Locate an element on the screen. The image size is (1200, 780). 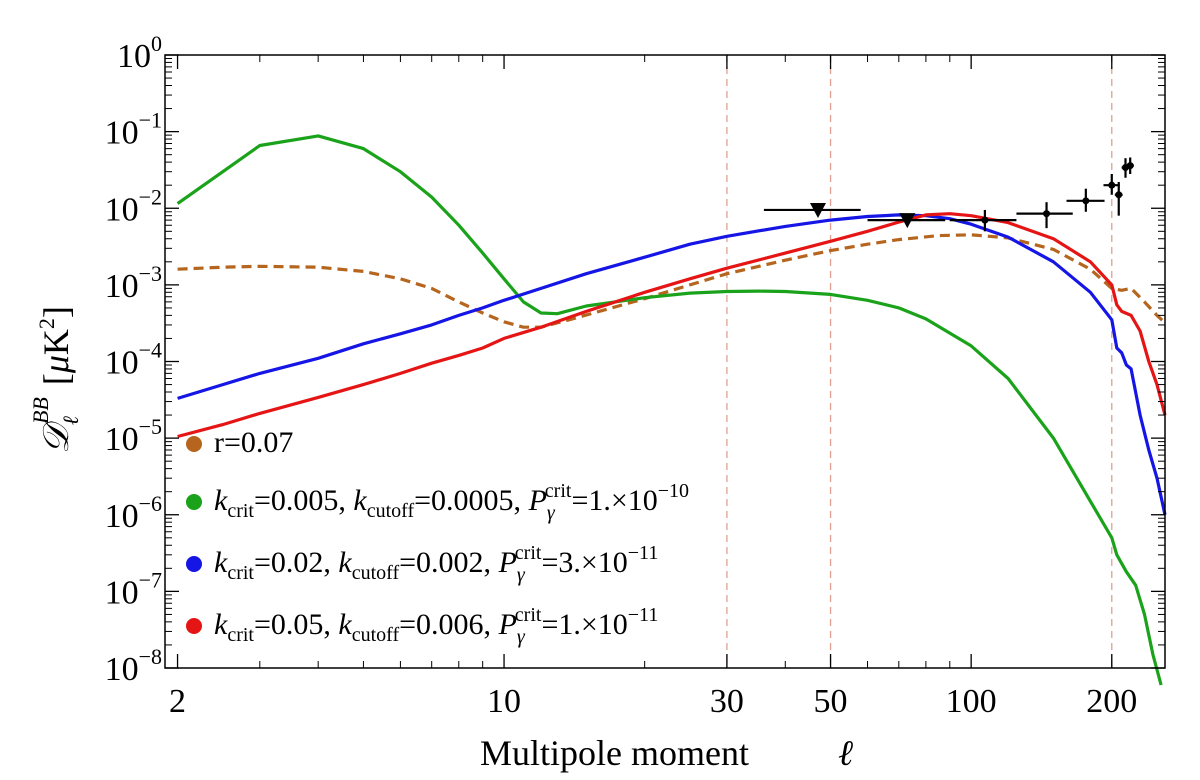
y-tick-labels: 10⁰ 10⁻¹ 10⁻² 10⁻³ 10⁻⁴ 10⁻⁵ 10⁻⁶ 10⁻⁷ 10⁻⁸ is located at coordinates (133, 359).